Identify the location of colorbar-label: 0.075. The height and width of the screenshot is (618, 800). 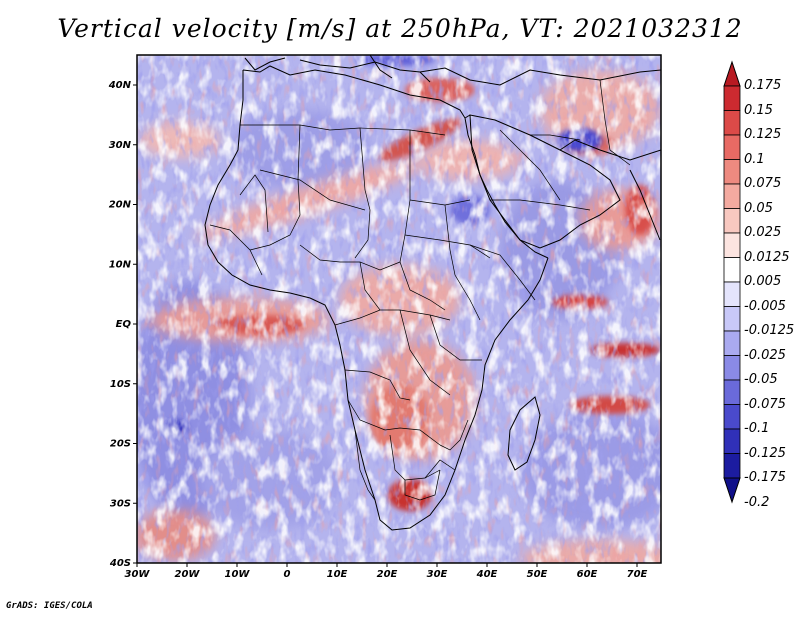
(763, 183).